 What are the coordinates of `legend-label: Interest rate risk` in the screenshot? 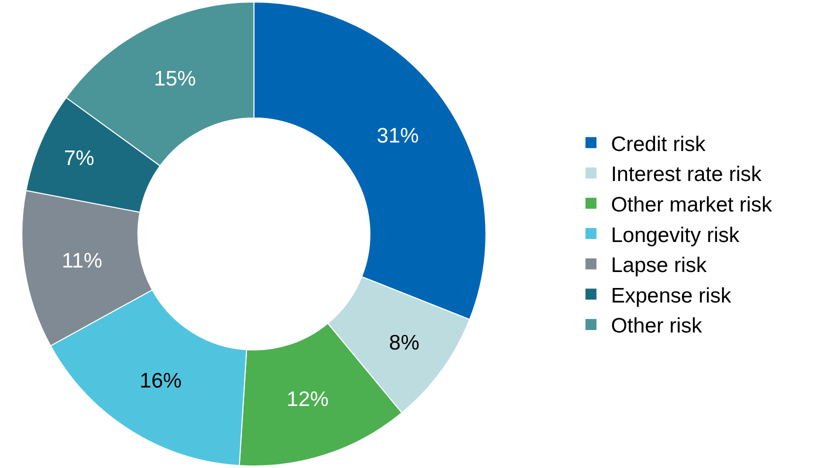 It's located at (686, 174).